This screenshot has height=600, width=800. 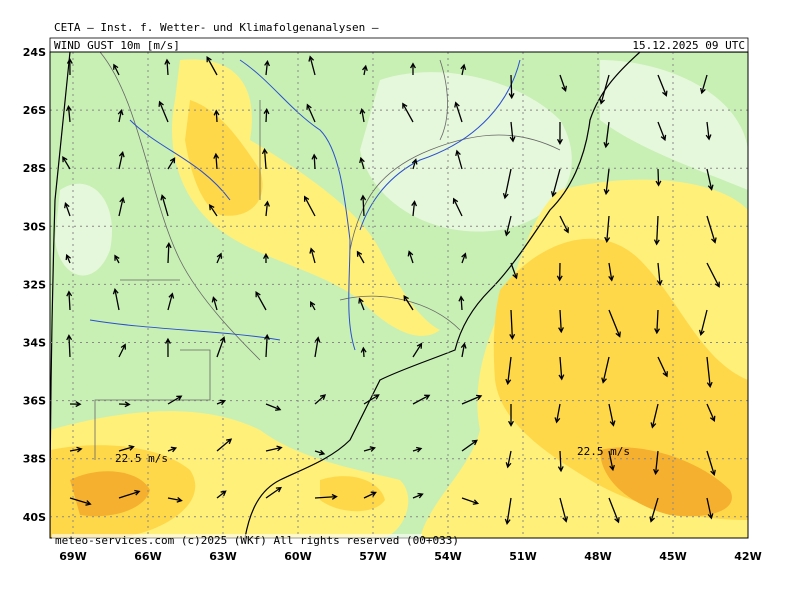 I want to click on field-orange, so click(x=666, y=482).